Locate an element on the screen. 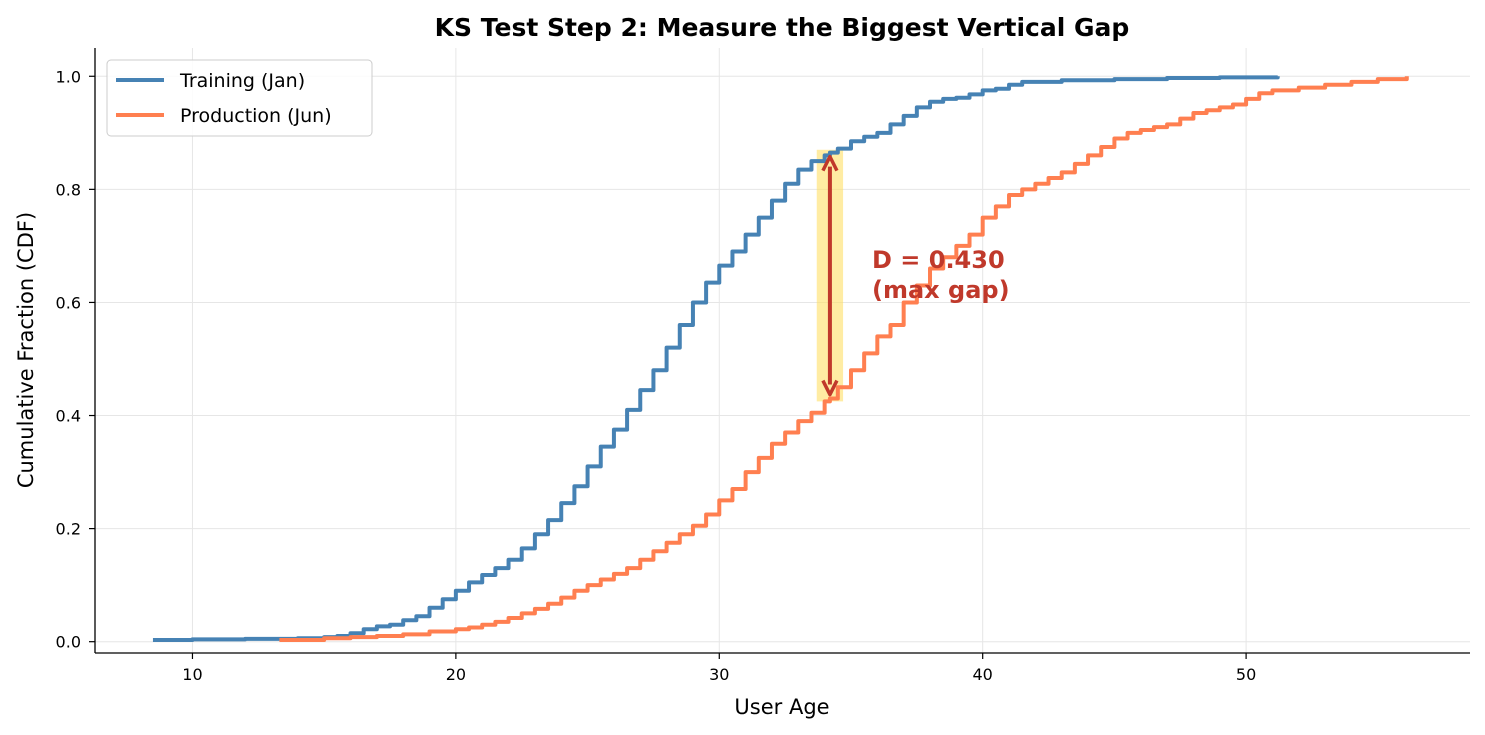 This screenshot has height=735, width=1485. annotation-layer: D = 0.430(max gap) is located at coordinates (915, 275).